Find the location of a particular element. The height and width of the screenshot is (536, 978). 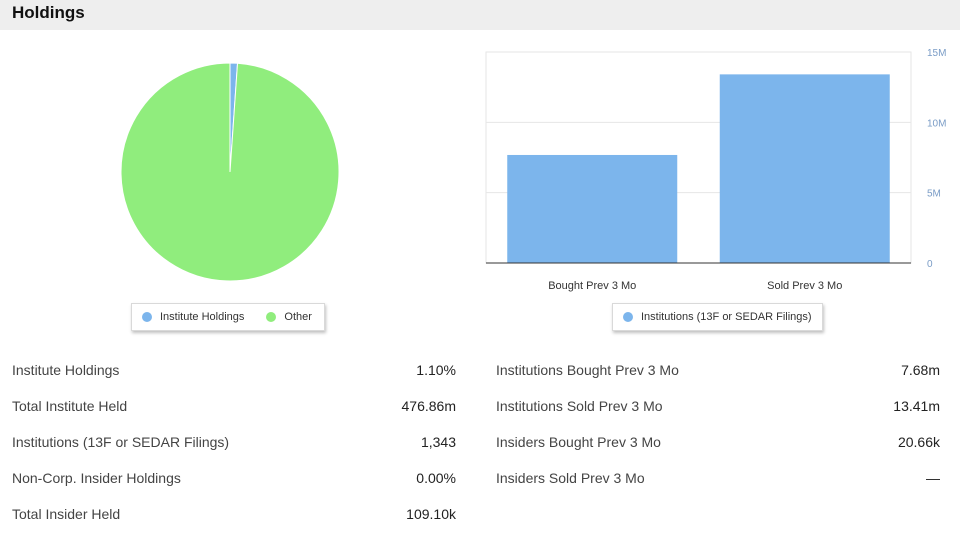

y-tick-label: 0 is located at coordinates (930, 264).